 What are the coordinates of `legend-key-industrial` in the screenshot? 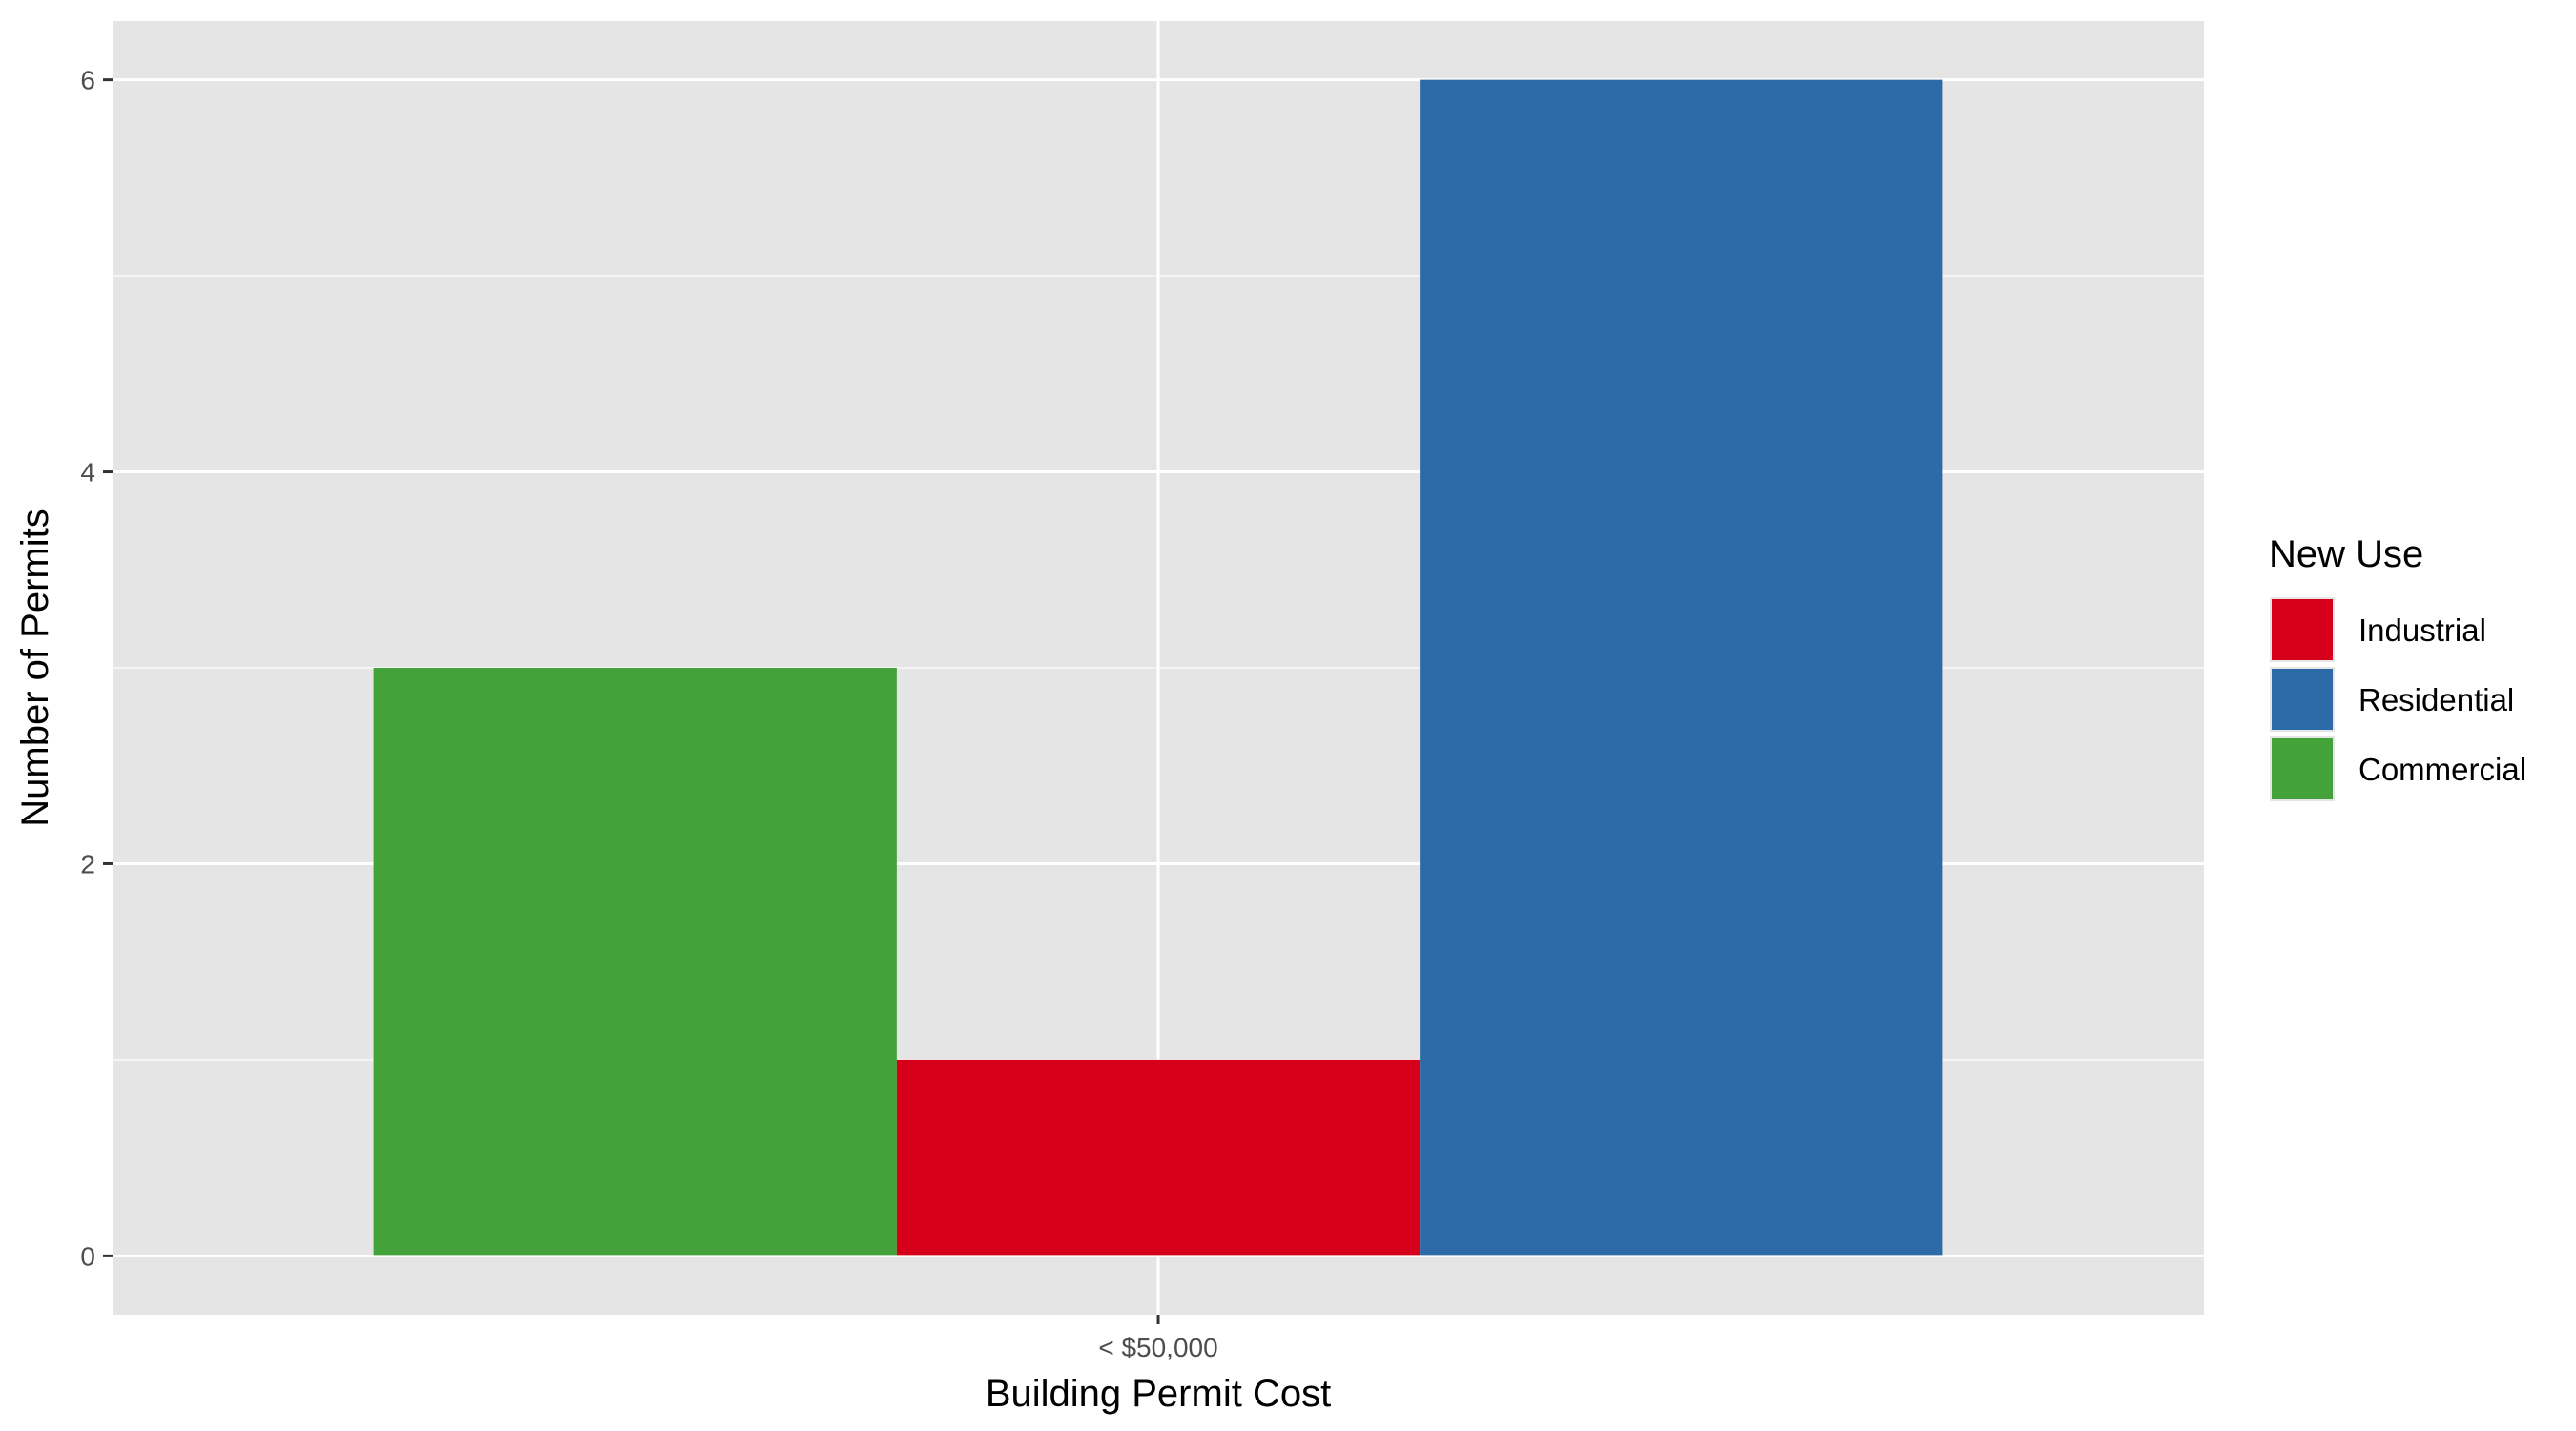 It's located at (2302, 629).